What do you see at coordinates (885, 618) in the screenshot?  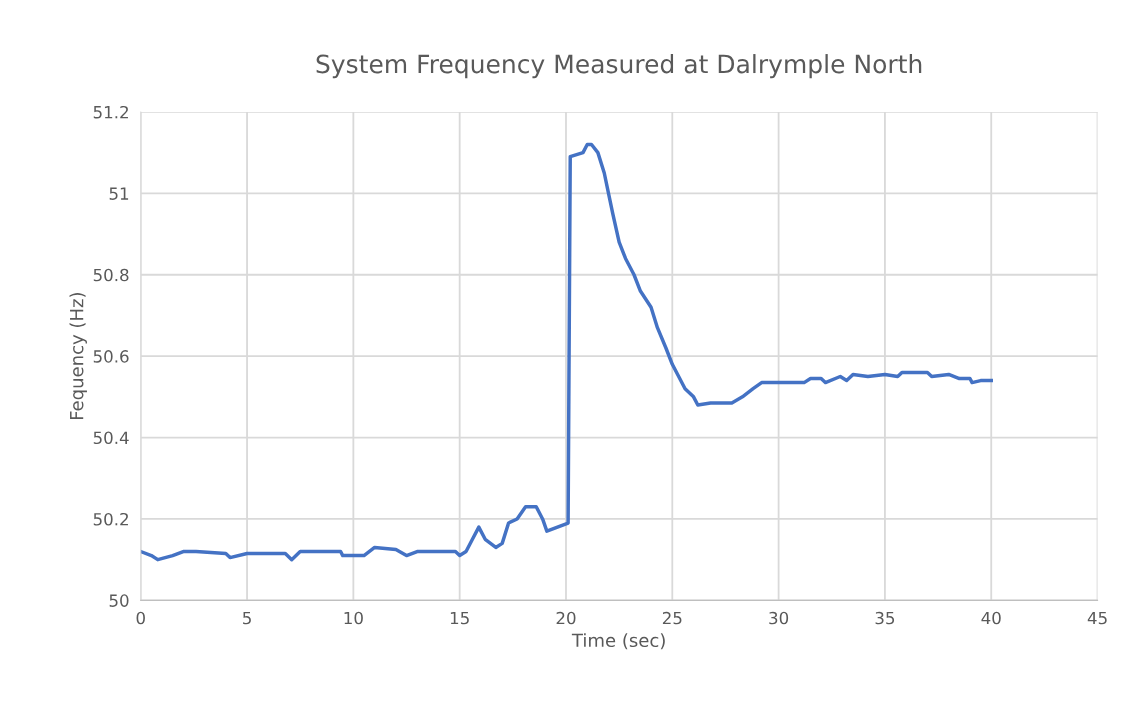 I see `x-tick-label: 35` at bounding box center [885, 618].